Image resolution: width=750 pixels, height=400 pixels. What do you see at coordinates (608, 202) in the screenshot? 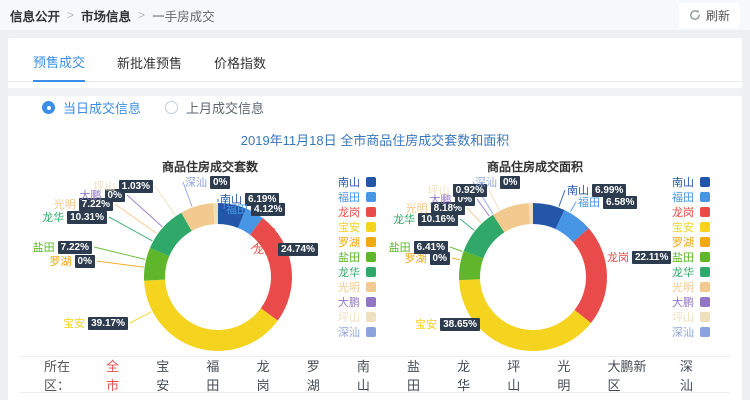
I see `pie-label: 福田 6.58%` at bounding box center [608, 202].